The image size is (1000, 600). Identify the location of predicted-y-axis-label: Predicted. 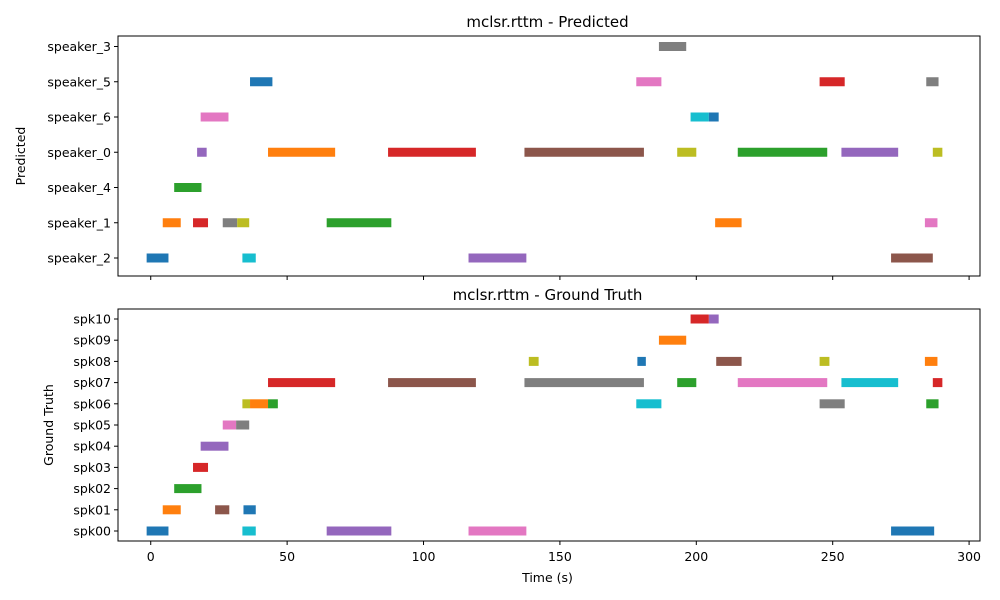
(20, 156).